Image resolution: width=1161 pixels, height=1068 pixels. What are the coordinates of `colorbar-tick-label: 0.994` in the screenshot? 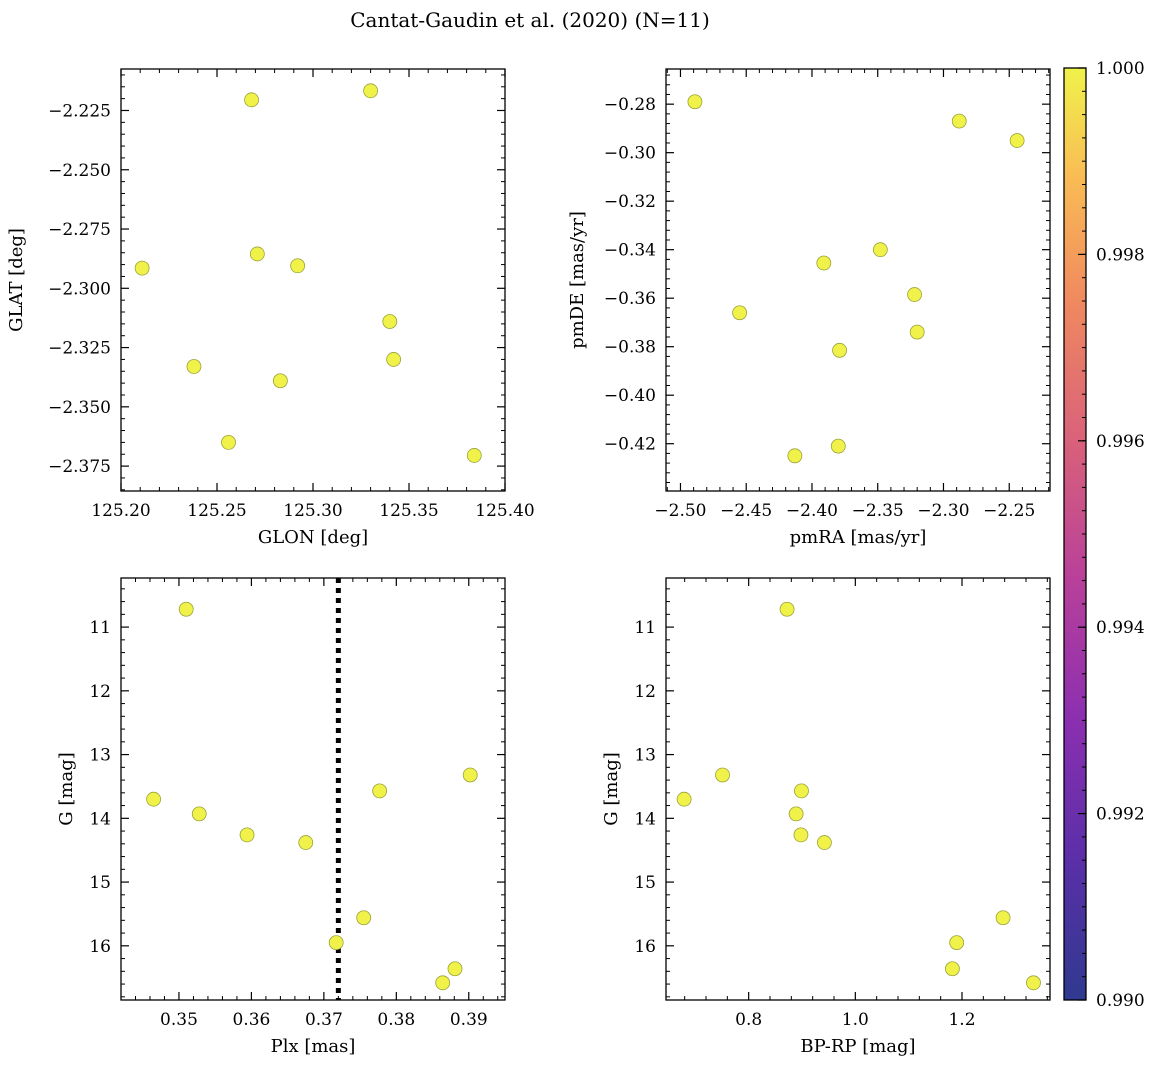 It's located at (1120, 628).